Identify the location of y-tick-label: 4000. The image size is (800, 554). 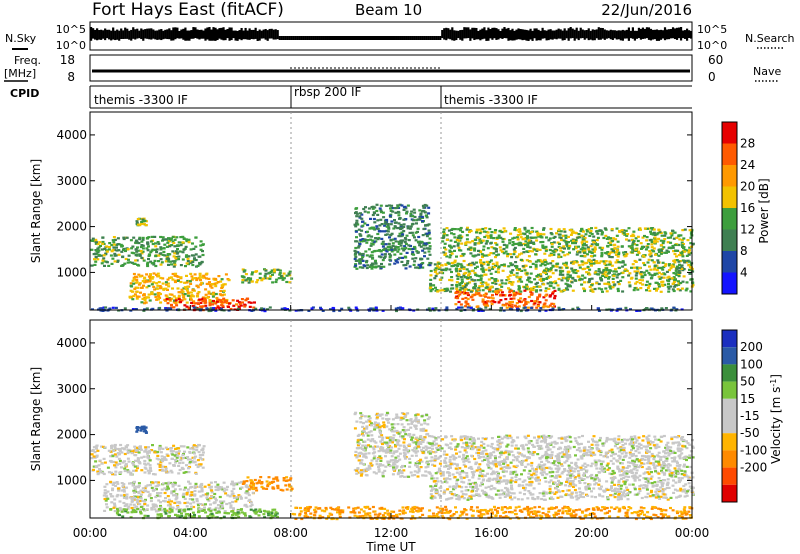
(71, 135).